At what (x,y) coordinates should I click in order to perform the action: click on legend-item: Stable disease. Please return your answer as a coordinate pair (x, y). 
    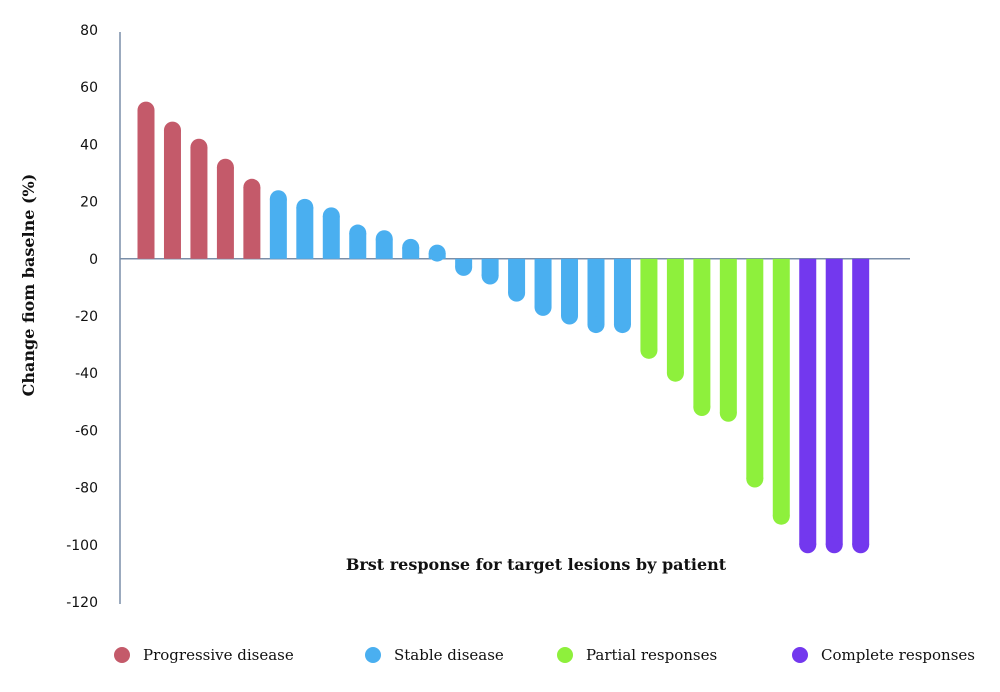
    Looking at the image, I should click on (434, 655).